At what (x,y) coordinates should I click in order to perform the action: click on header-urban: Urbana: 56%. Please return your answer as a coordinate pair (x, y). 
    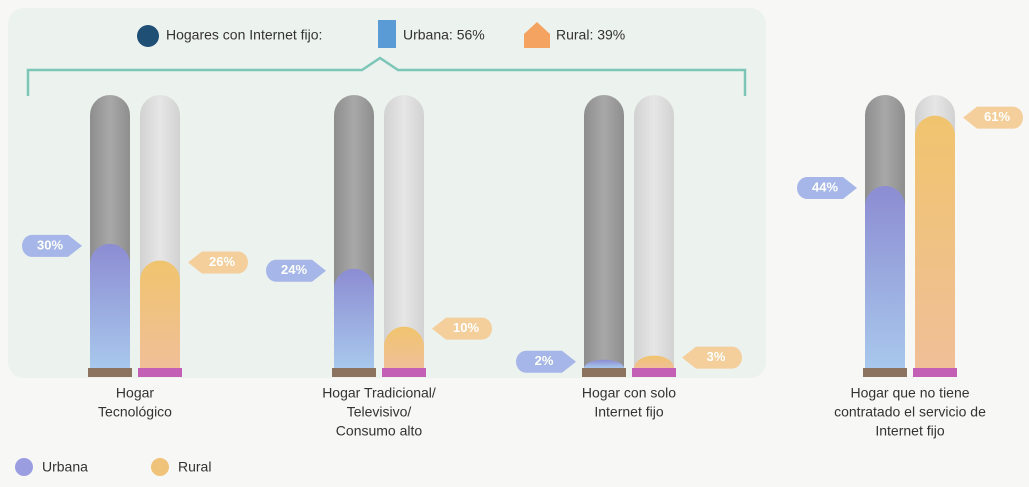
    Looking at the image, I should click on (444, 35).